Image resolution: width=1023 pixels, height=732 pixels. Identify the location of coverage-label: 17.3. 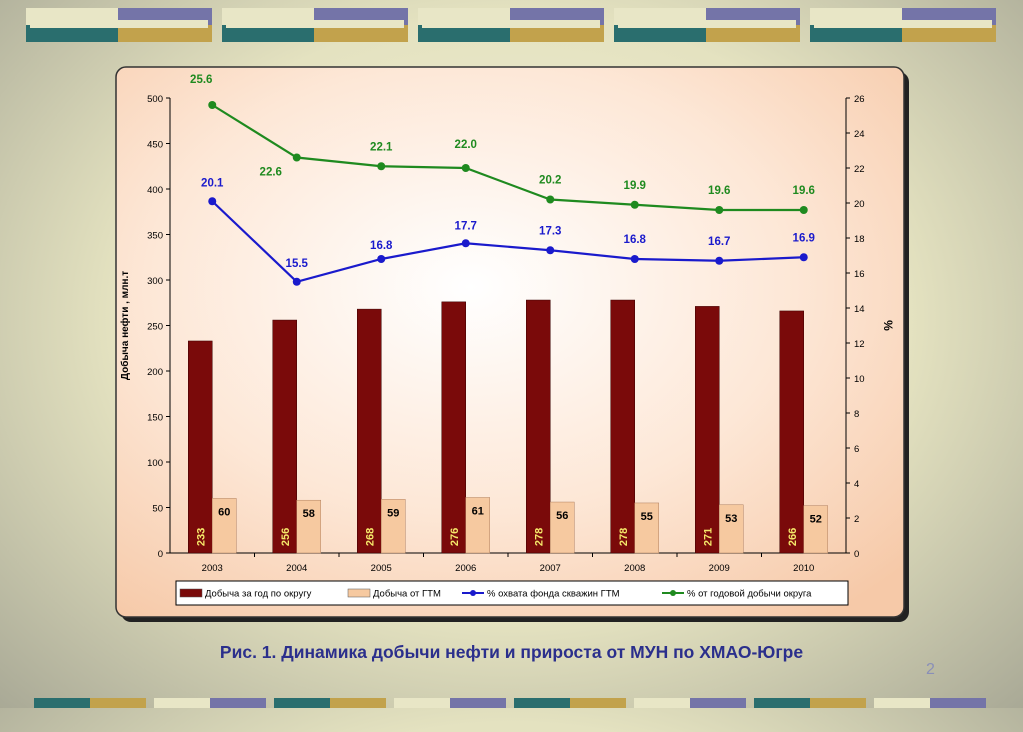
(550, 231).